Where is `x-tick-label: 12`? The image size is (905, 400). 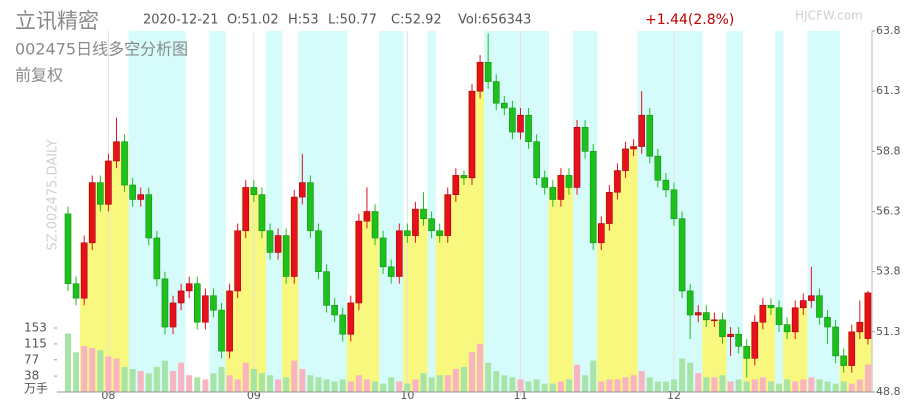
x-tick-label: 12 is located at coordinates (674, 394).